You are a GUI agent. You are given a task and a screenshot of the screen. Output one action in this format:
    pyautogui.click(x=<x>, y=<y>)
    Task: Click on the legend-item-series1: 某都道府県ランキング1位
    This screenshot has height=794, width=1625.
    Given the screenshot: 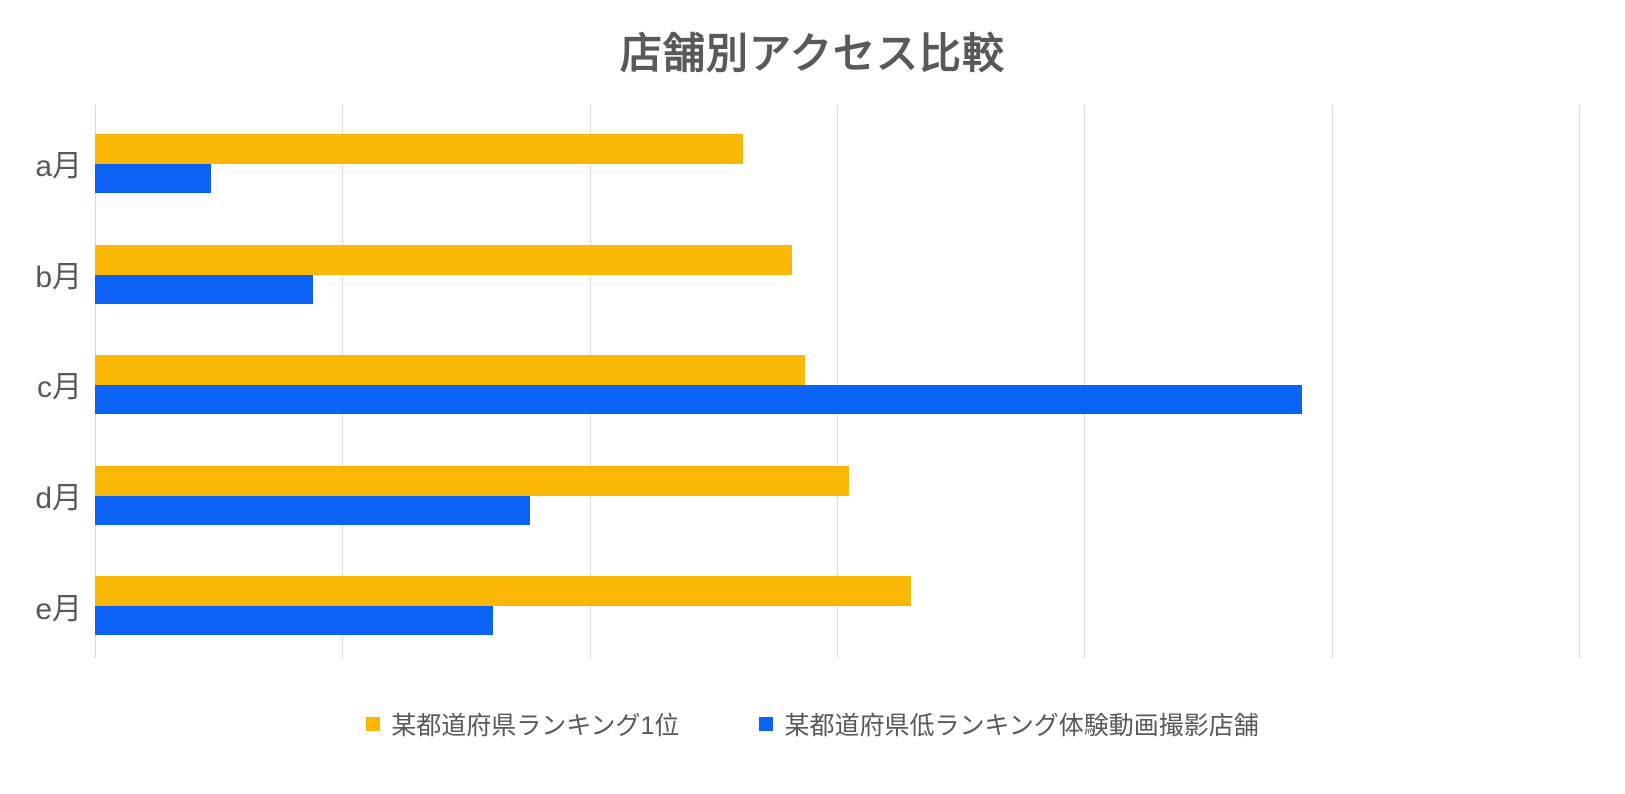 What is the action you would take?
    pyautogui.click(x=522, y=724)
    